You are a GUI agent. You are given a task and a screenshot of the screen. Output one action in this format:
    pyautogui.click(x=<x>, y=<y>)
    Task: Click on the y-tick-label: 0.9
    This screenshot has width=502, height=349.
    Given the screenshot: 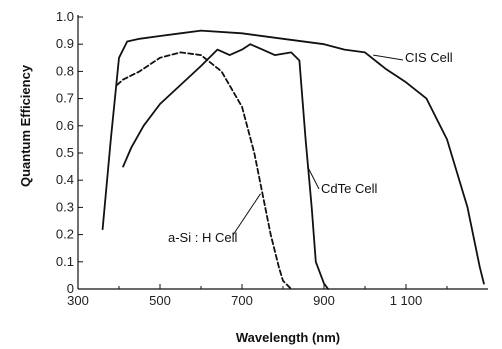 What is the action you would take?
    pyautogui.click(x=65, y=43)
    